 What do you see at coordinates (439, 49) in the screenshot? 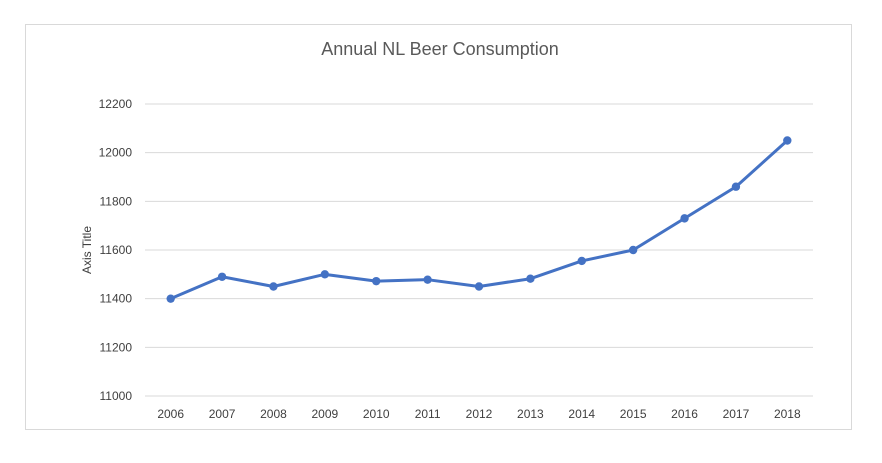
I see `chart-title: Annual NL Beer Consumption` at bounding box center [439, 49].